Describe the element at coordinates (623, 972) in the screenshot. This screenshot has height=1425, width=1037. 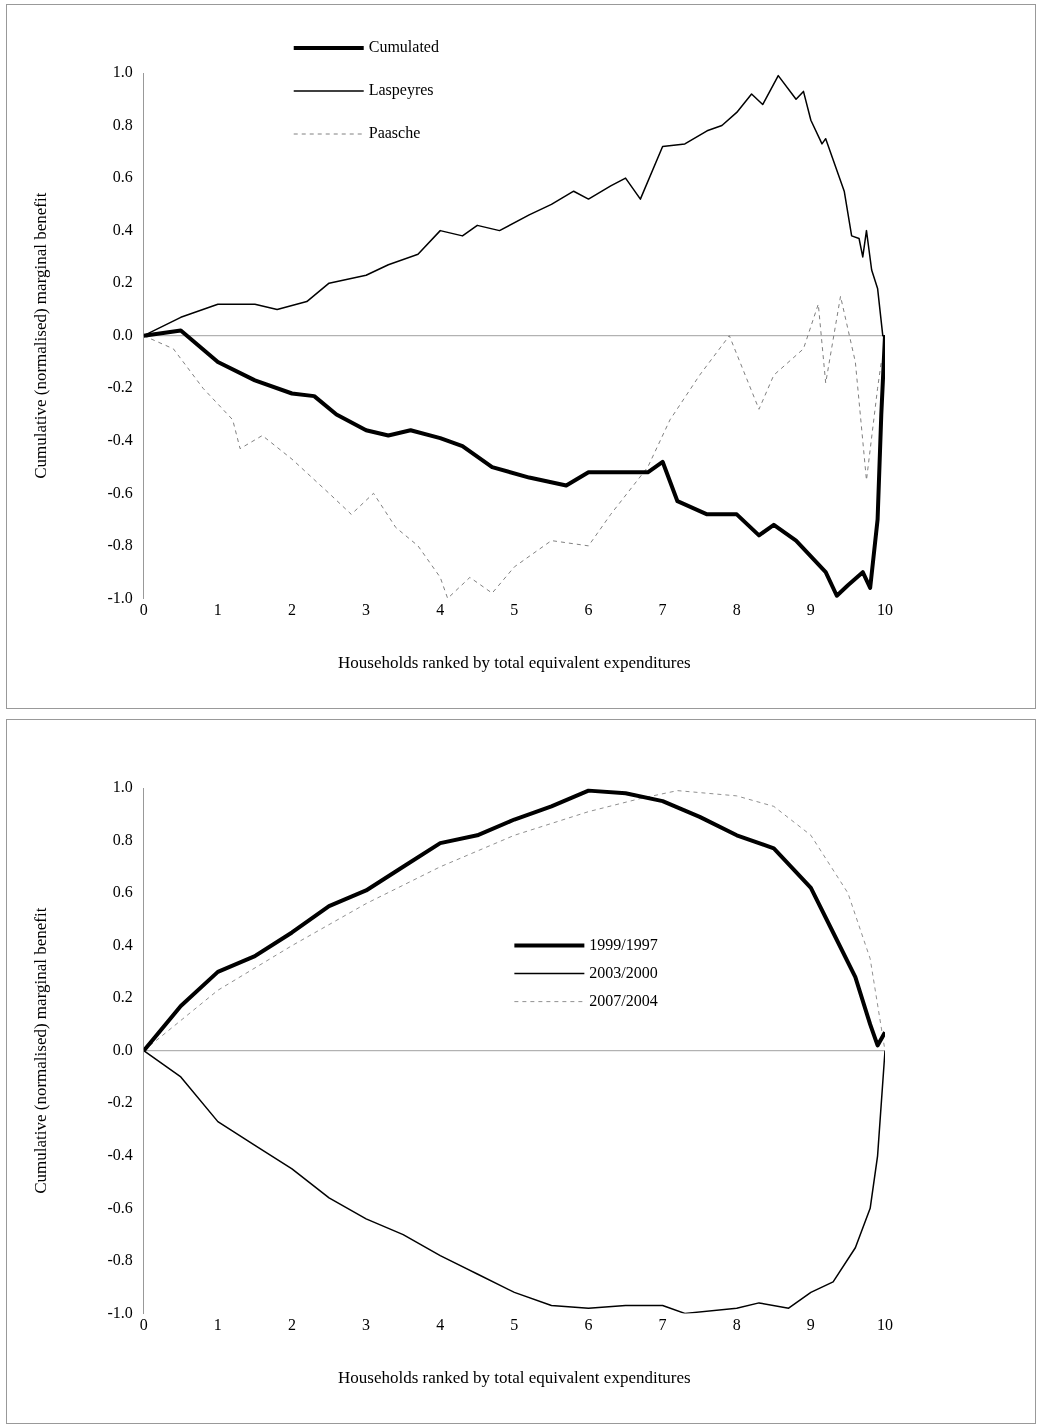
I see `legend-label: 2003/2000` at that location.